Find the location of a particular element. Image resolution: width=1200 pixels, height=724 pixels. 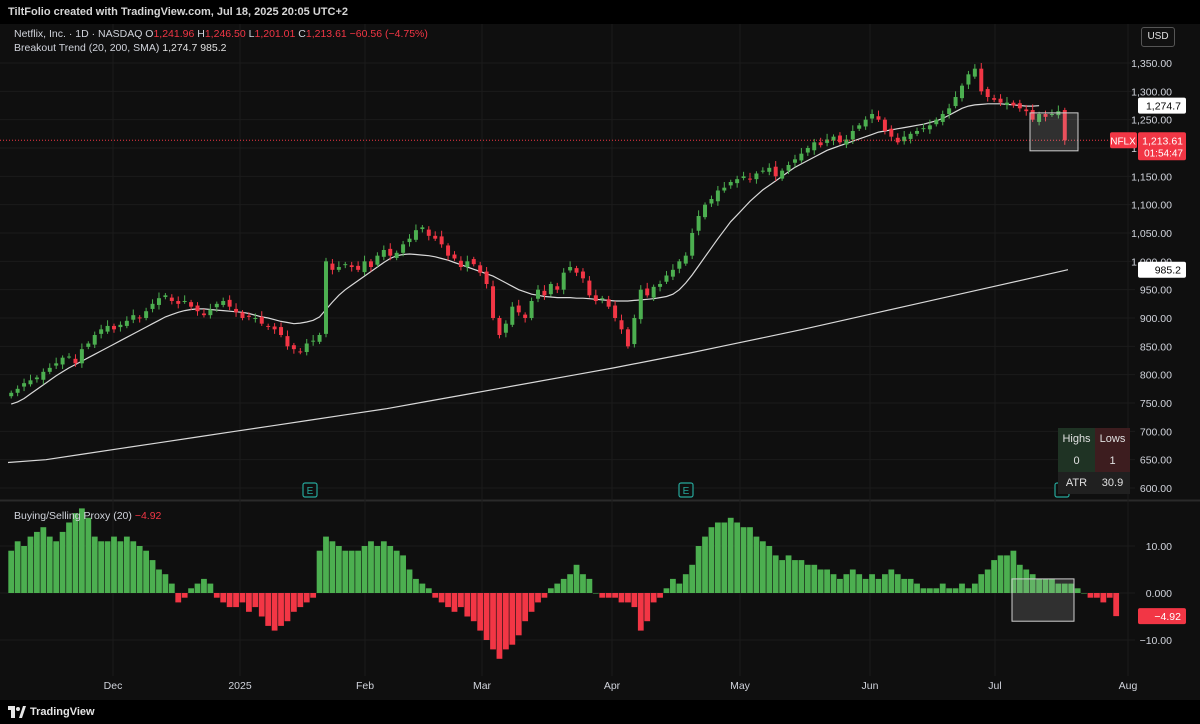

x-tick-label: 2025 is located at coordinates (240, 686).